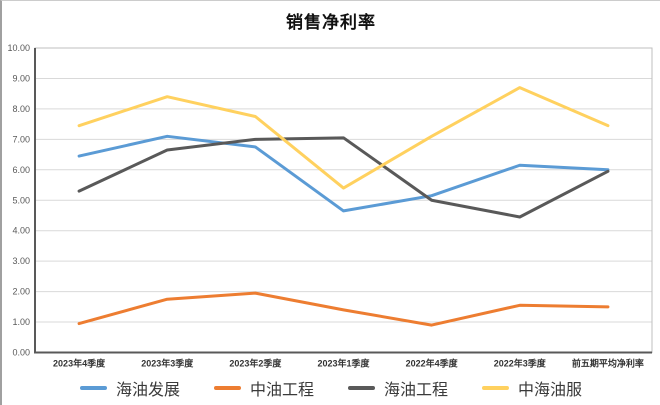  I want to click on legend-item-0: 海油发展, so click(129, 388).